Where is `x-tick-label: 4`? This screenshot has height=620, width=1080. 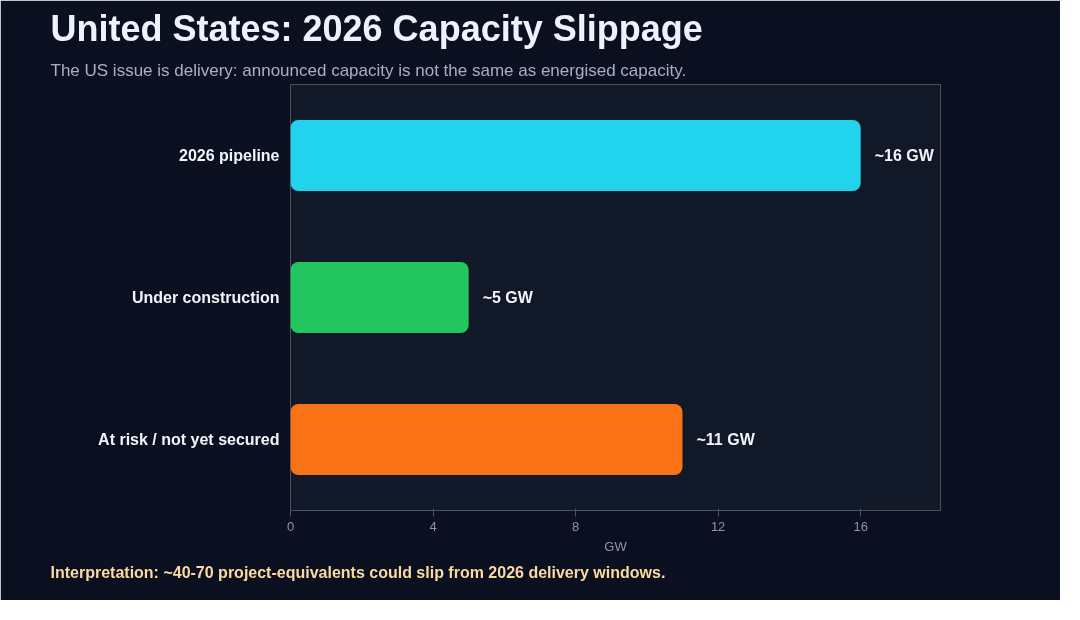
x-tick-label: 4 is located at coordinates (433, 526).